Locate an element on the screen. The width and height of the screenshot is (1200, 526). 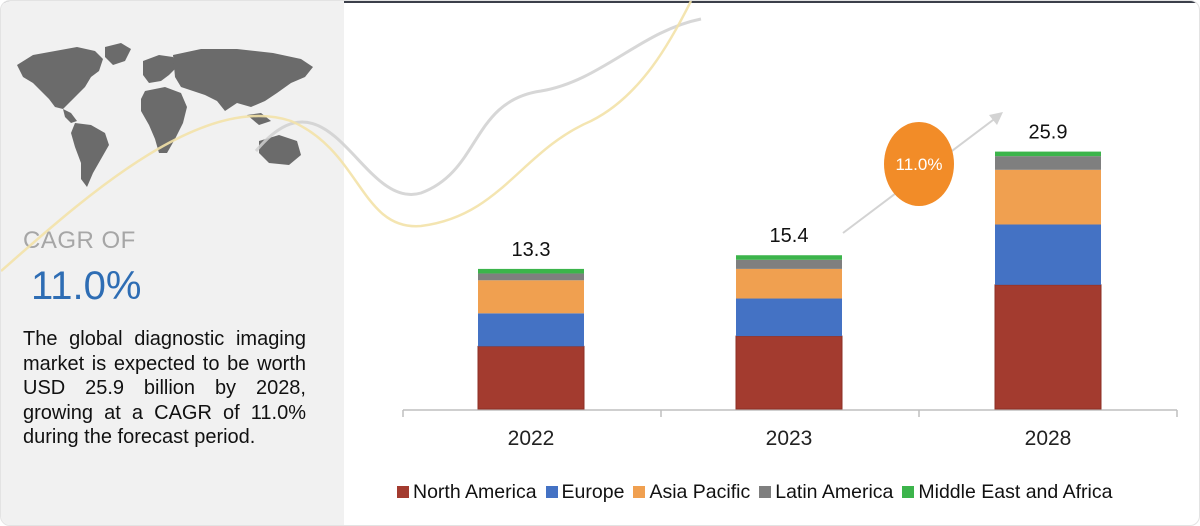
bar-2028-north-america is located at coordinates (1048, 347).